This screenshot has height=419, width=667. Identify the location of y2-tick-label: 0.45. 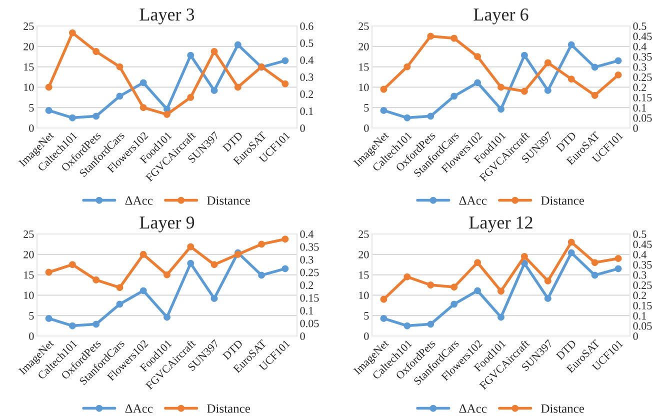
(642, 244).